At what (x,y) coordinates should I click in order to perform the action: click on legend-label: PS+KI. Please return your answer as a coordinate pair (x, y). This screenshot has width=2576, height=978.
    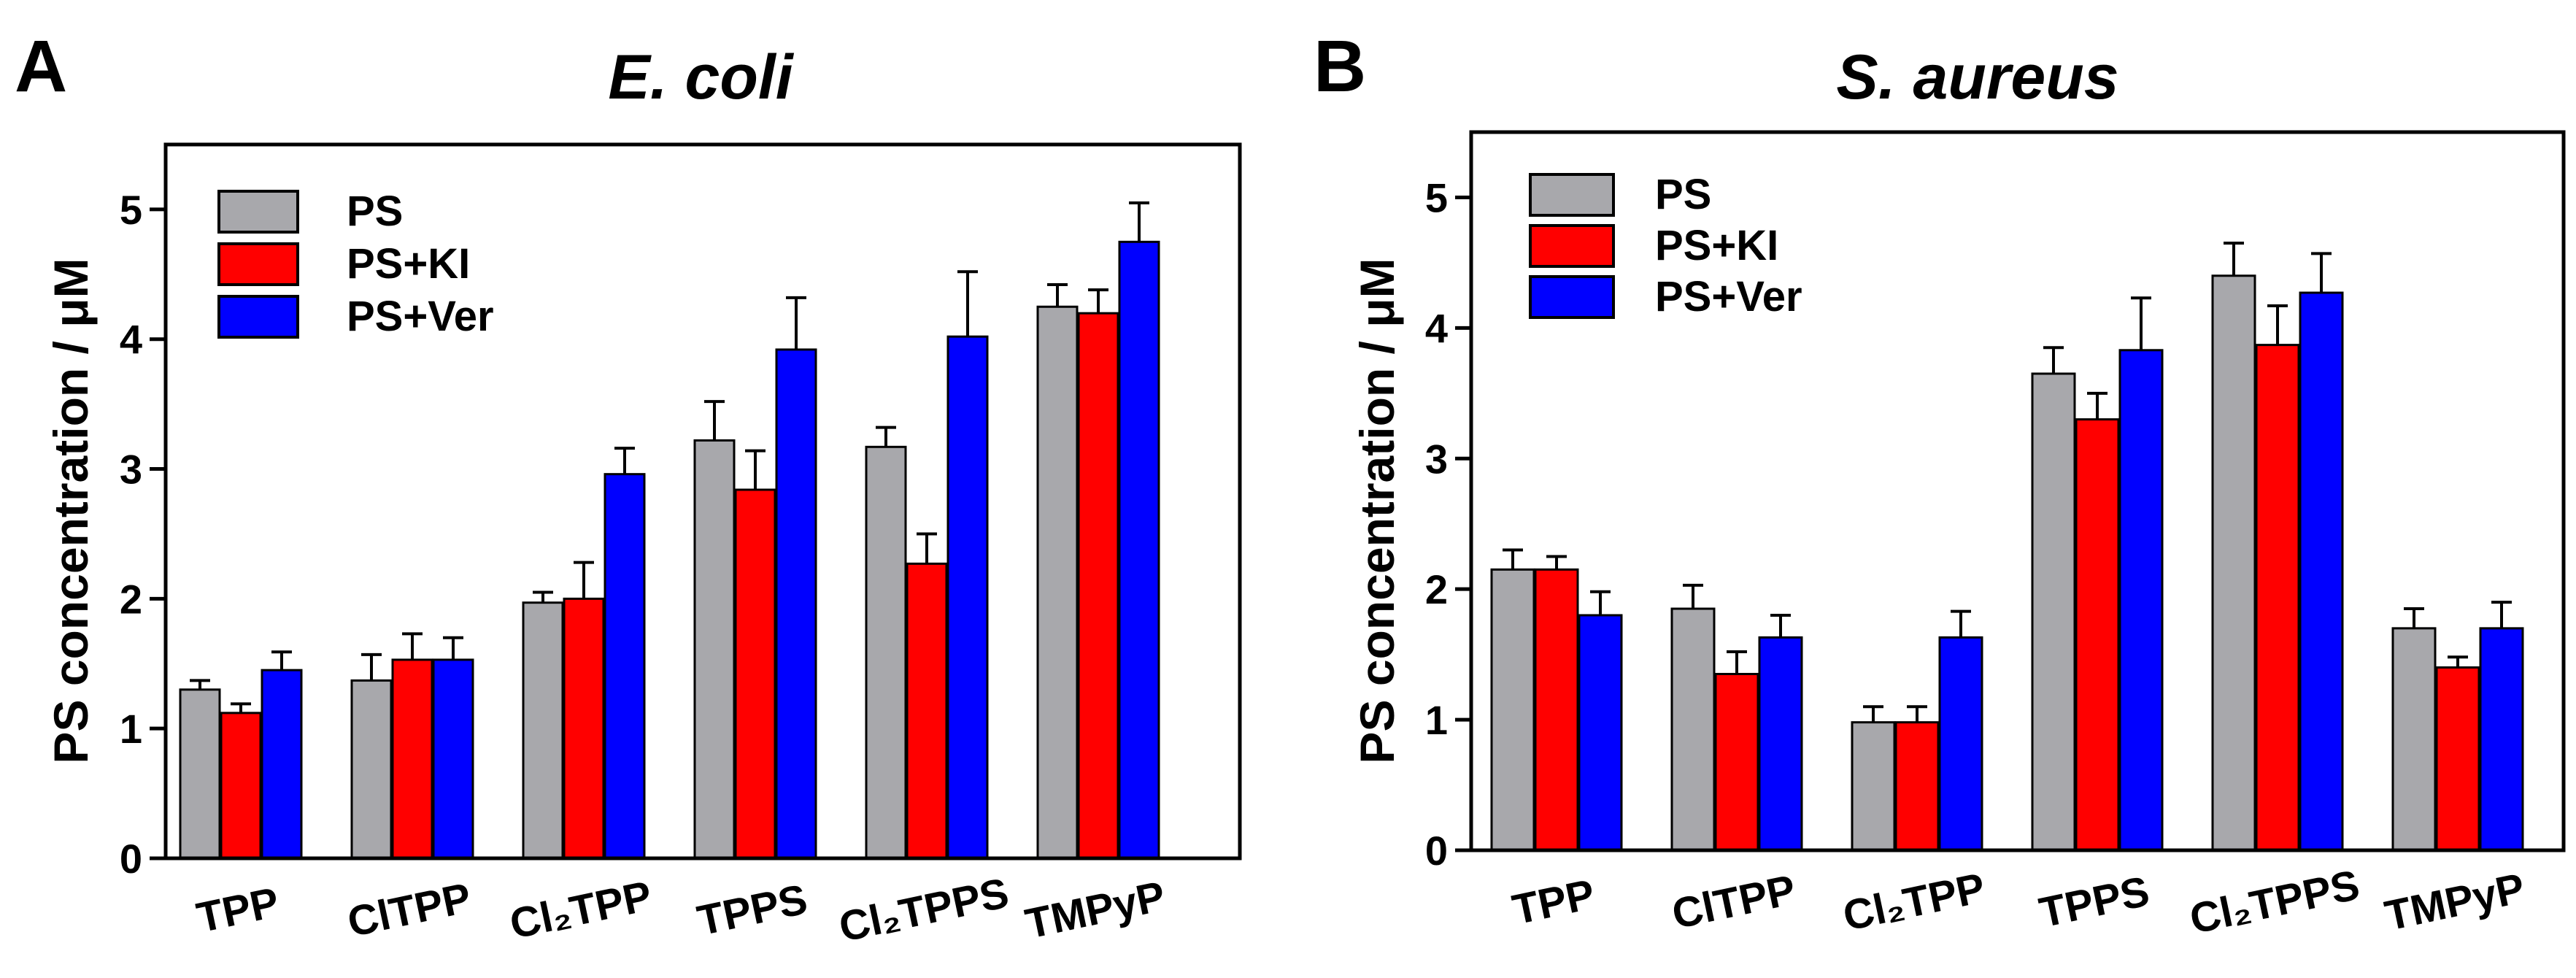
    Looking at the image, I should click on (409, 264).